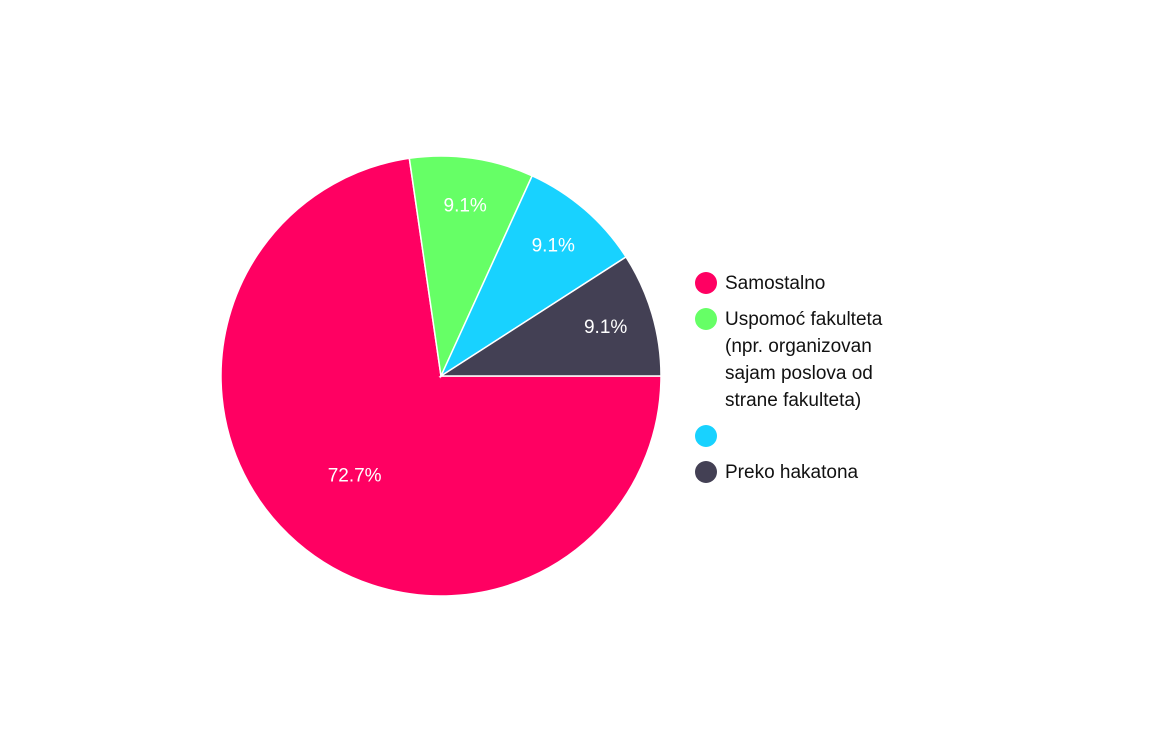  I want to click on slice-data-label: 72.7%, so click(355, 475).